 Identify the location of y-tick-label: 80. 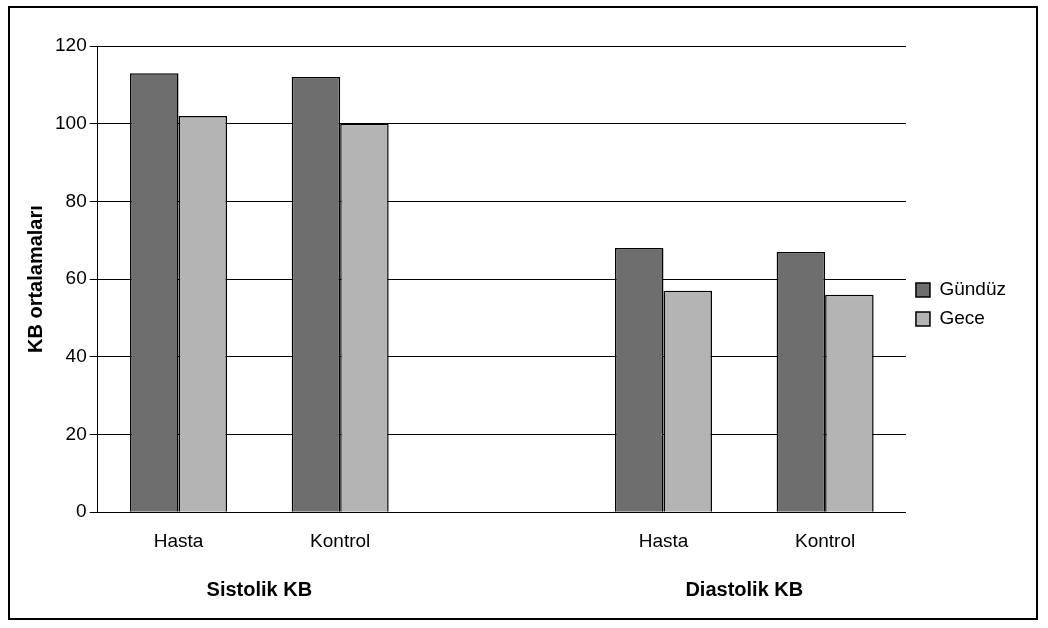
(76, 200).